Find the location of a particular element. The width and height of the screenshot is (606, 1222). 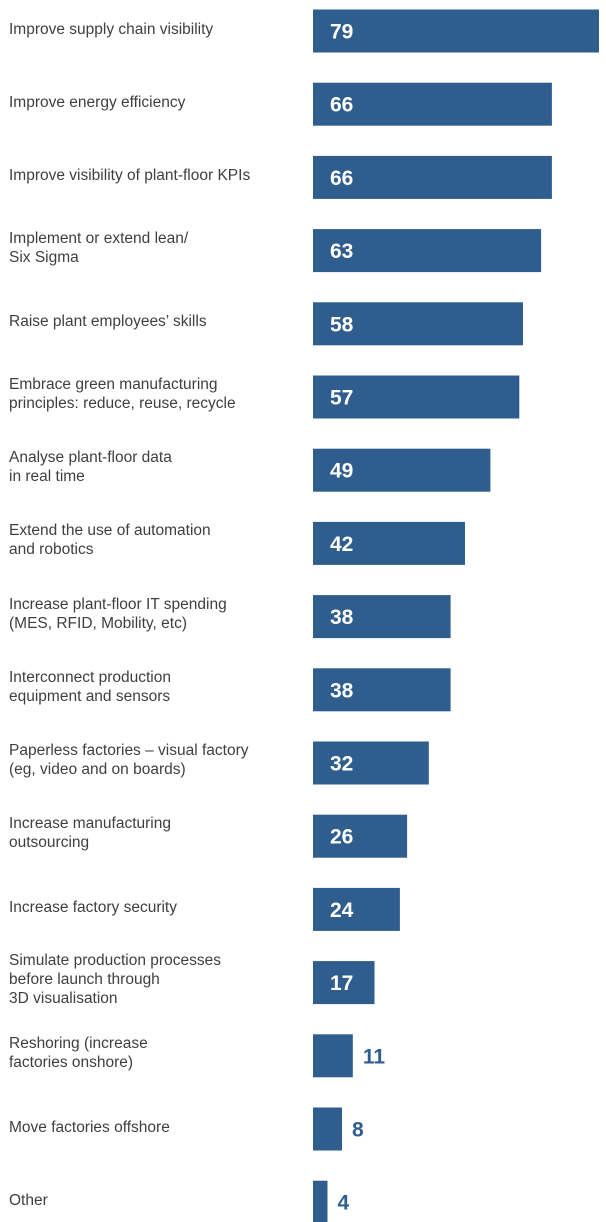

category-label-3: Improve visibility of plant-floor KPIs is located at coordinates (130, 175).